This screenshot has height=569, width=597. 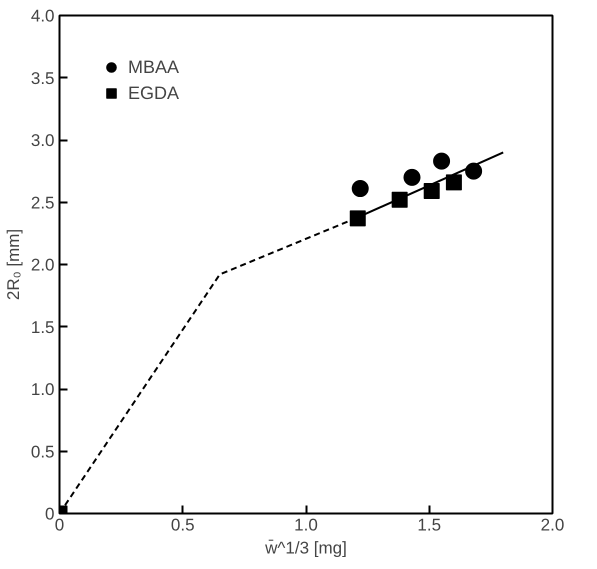 I want to click on y-tick-label: 3.0, so click(x=42, y=140).